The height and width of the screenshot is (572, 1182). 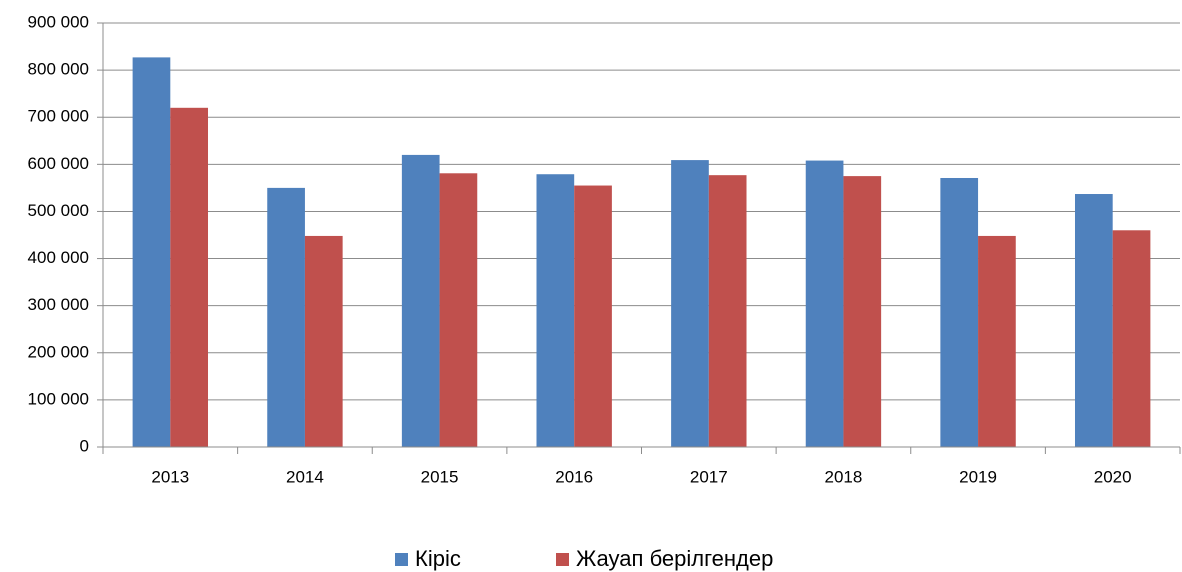 What do you see at coordinates (58, 257) in the screenshot?
I see `y-tick-label: 400 000` at bounding box center [58, 257].